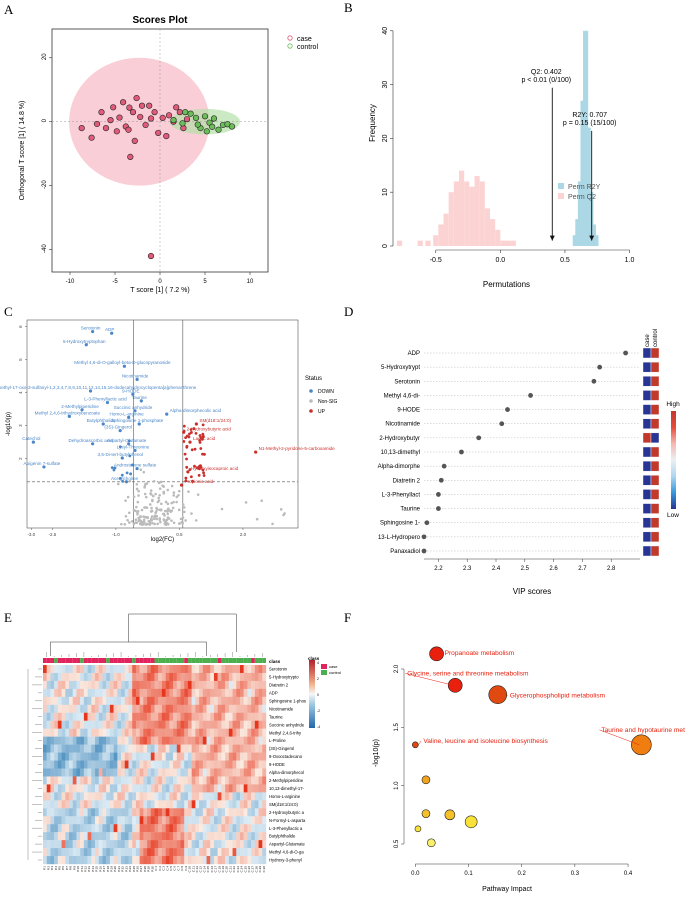  Describe the element at coordinates (502, 424) in the screenshot. I see `vip-point` at that location.